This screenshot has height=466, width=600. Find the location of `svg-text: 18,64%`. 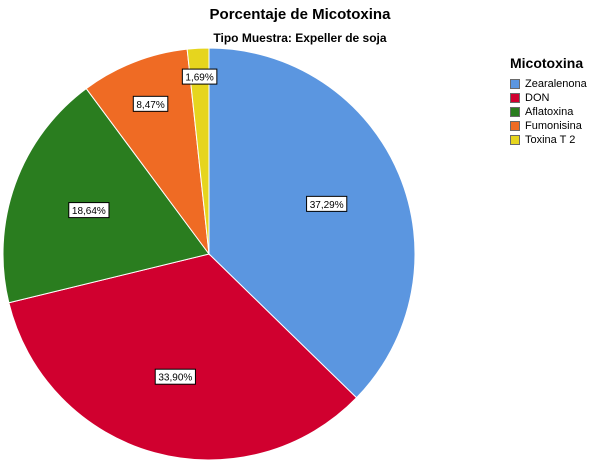

svg-text: 18,64% is located at coordinates (89, 211).